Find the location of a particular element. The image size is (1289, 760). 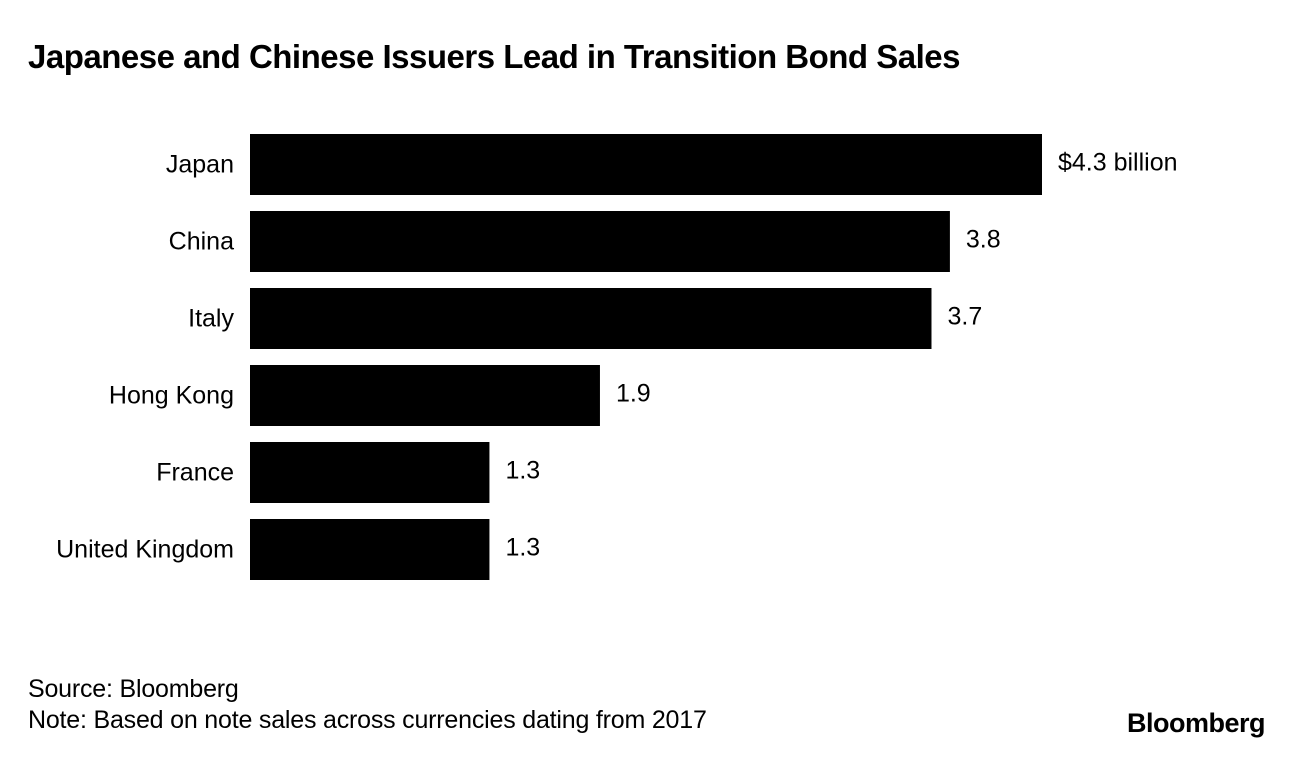

category-label: France is located at coordinates (195, 473).